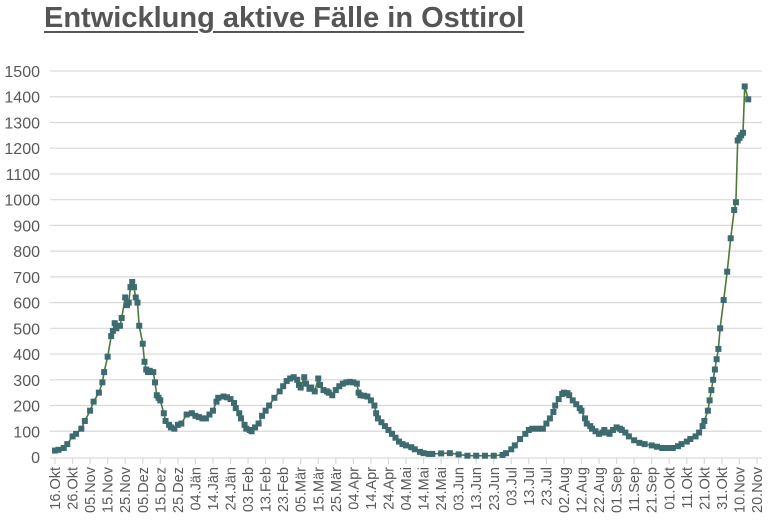 Image resolution: width=768 pixels, height=528 pixels. Describe the element at coordinates (512, 486) in the screenshot. I see `x-tick-label: 03.Jul` at that location.